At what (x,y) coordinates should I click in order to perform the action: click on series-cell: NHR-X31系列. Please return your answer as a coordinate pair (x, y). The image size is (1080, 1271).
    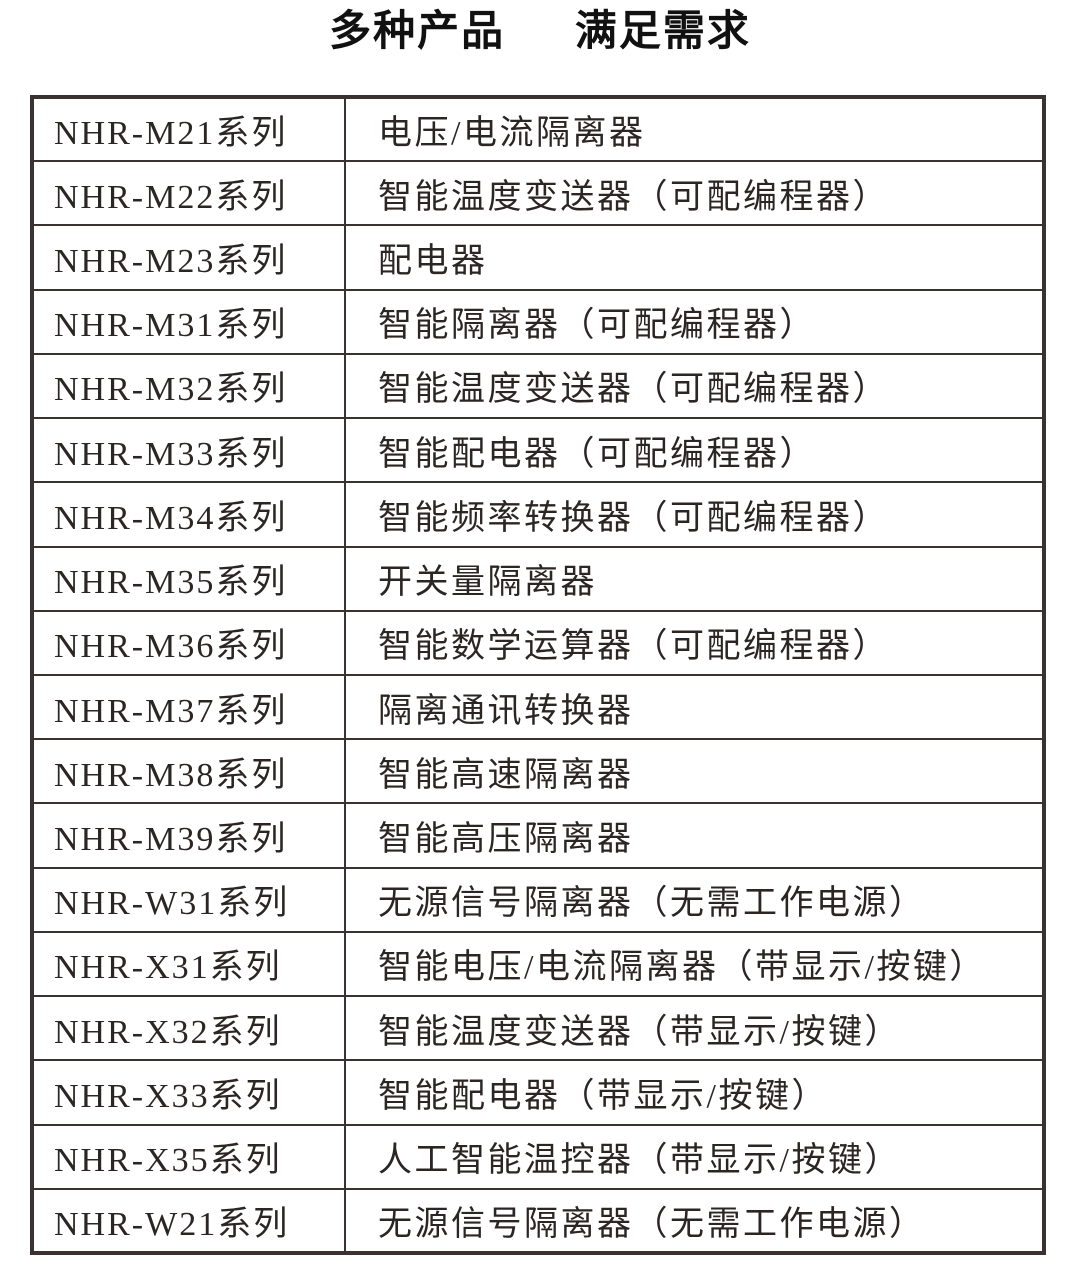
    Looking at the image, I should click on (188, 964).